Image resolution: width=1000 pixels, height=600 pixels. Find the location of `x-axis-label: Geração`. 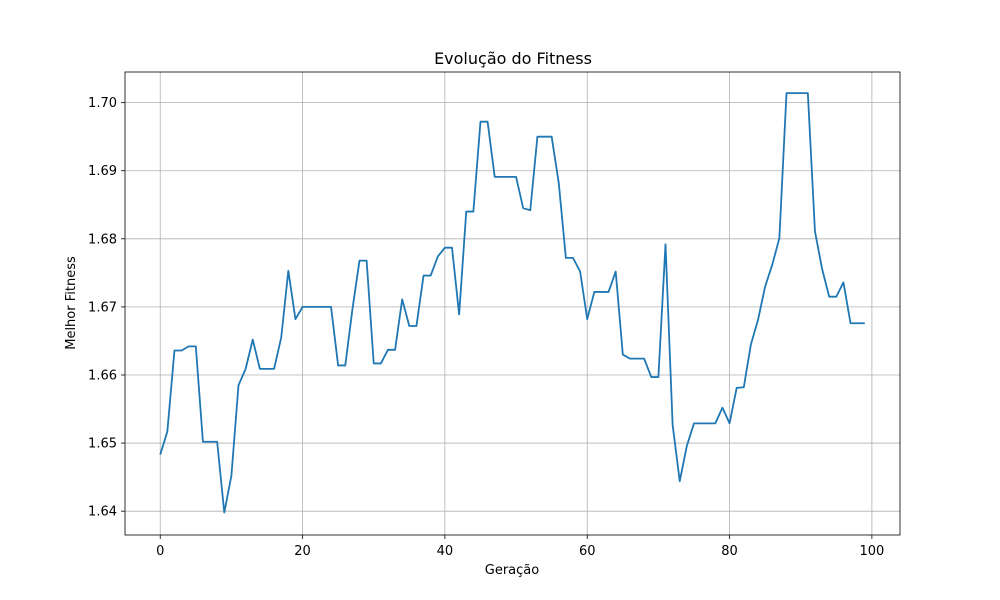

x-axis-label: Geração is located at coordinates (512, 570).